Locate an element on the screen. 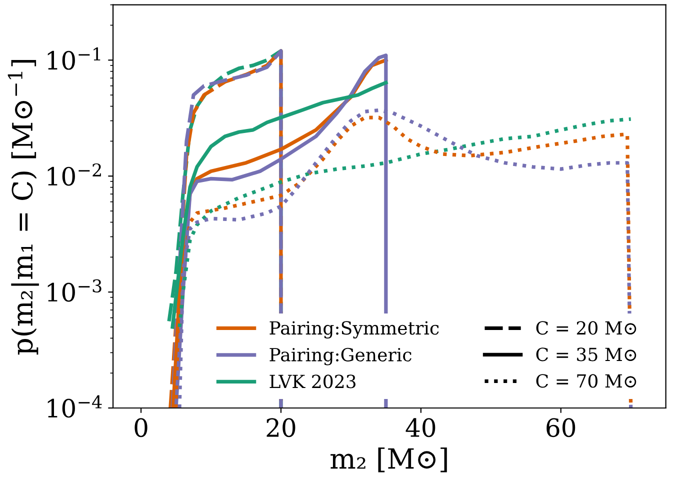 The image size is (685, 480). x-tick-label: 60 is located at coordinates (561, 428).